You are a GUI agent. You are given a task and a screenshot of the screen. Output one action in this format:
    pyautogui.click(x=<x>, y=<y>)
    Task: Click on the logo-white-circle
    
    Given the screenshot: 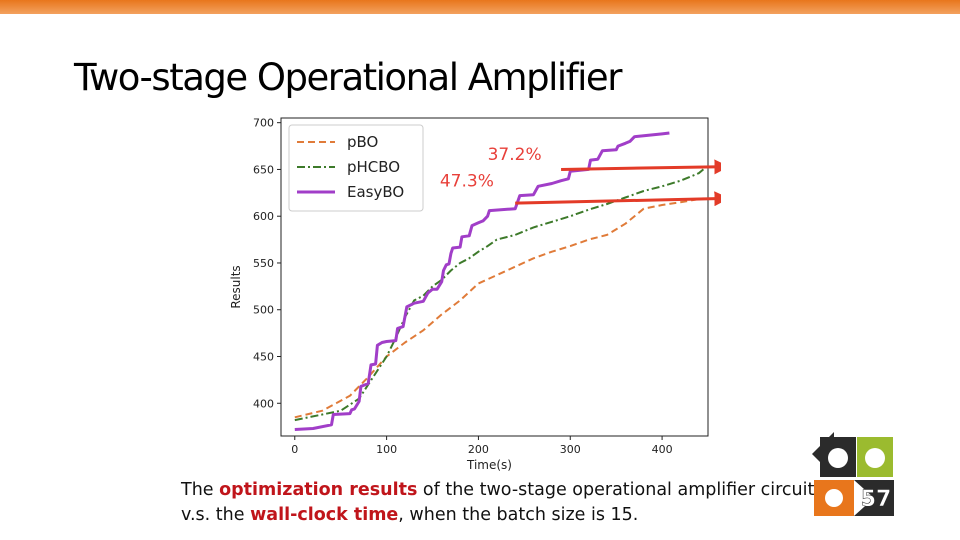 What is the action you would take?
    pyautogui.click(x=838, y=458)
    